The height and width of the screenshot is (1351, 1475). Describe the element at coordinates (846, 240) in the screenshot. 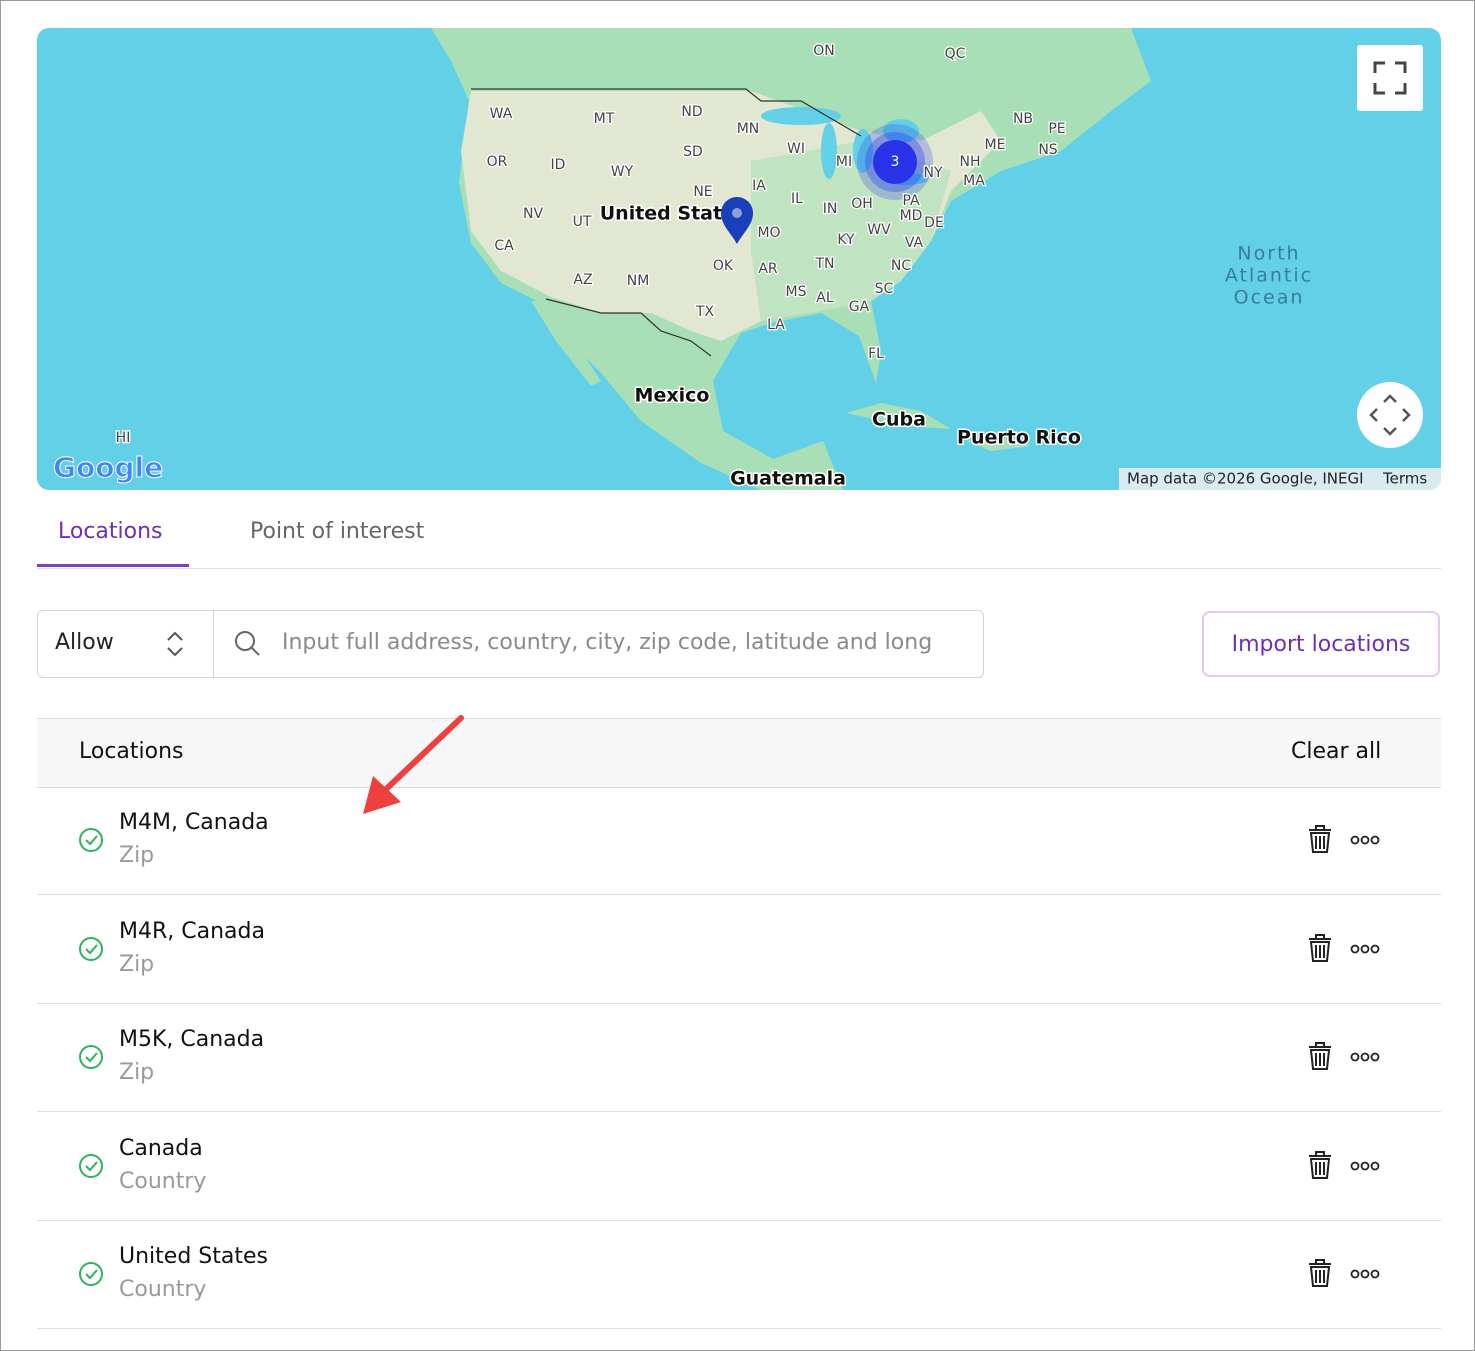

I see `map-label: KY` at that location.